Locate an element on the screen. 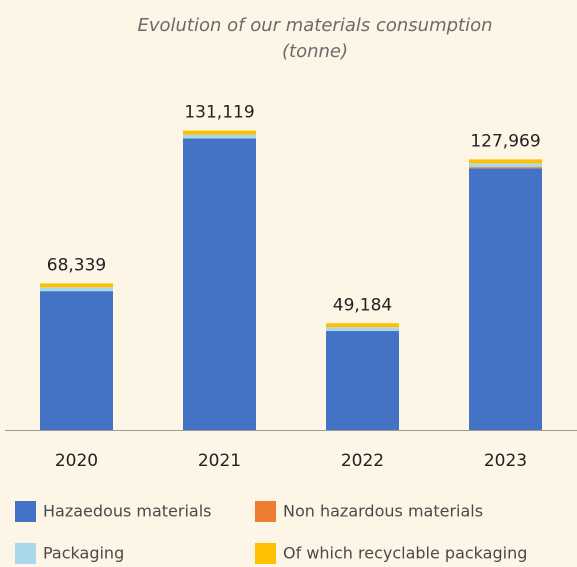 This screenshot has height=567, width=577. total-label: 127,969 is located at coordinates (505, 141).